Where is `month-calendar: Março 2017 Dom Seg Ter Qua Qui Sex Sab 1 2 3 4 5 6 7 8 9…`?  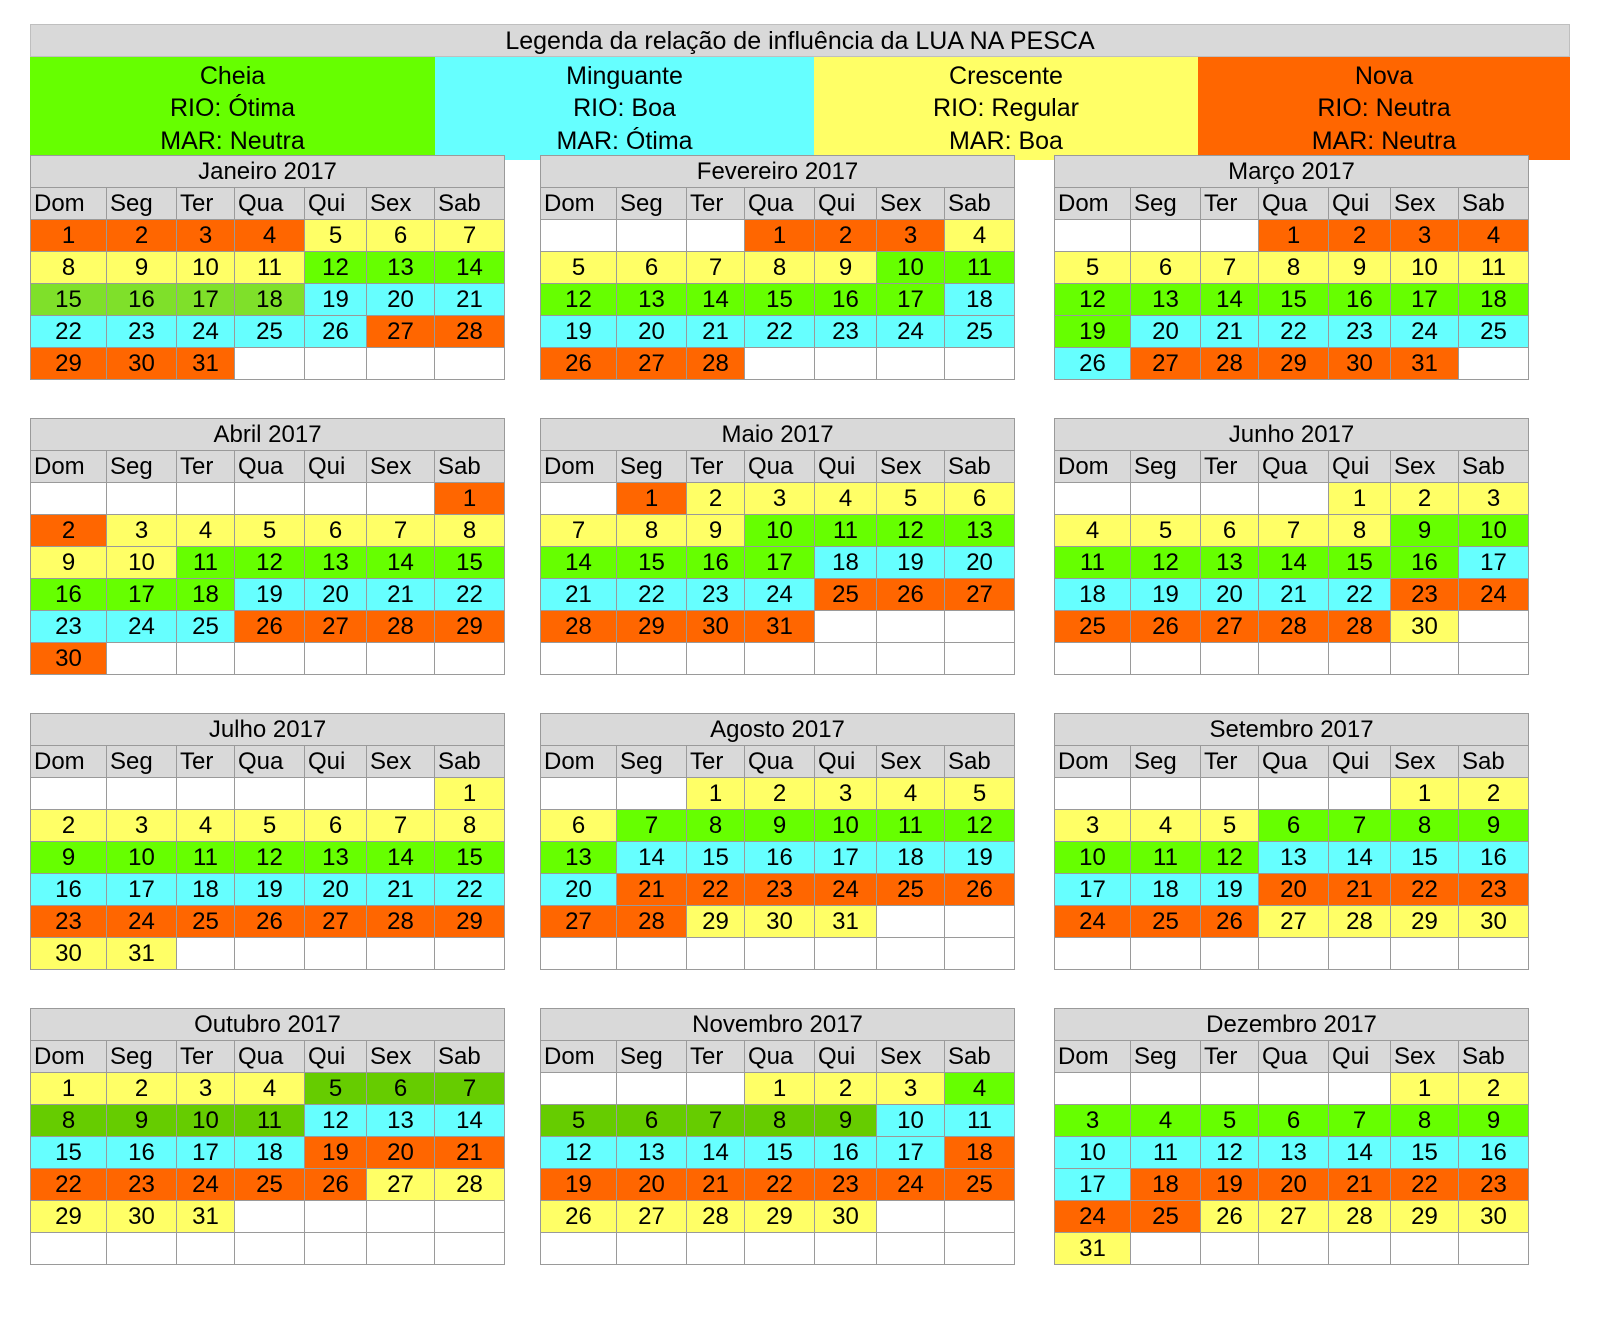
month-calendar: Março 2017 Dom Seg Ter Qua Qui Sex Sab 1 2 3 4 5 6 7 8 9… is located at coordinates (1291, 267).